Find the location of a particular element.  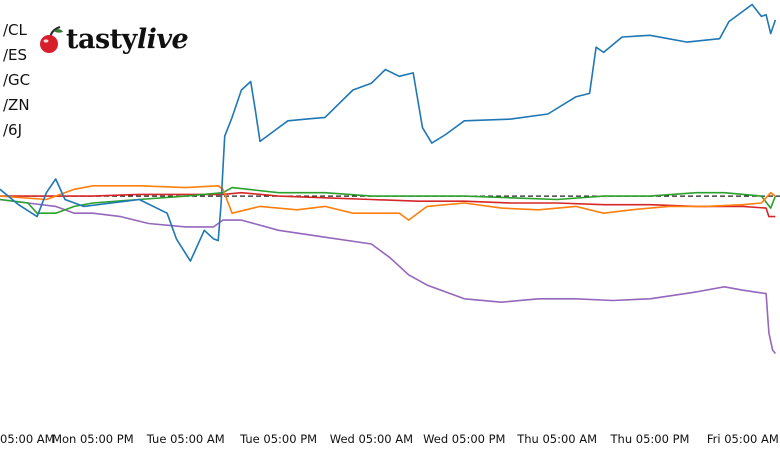

series-line-es is located at coordinates (388, 203).